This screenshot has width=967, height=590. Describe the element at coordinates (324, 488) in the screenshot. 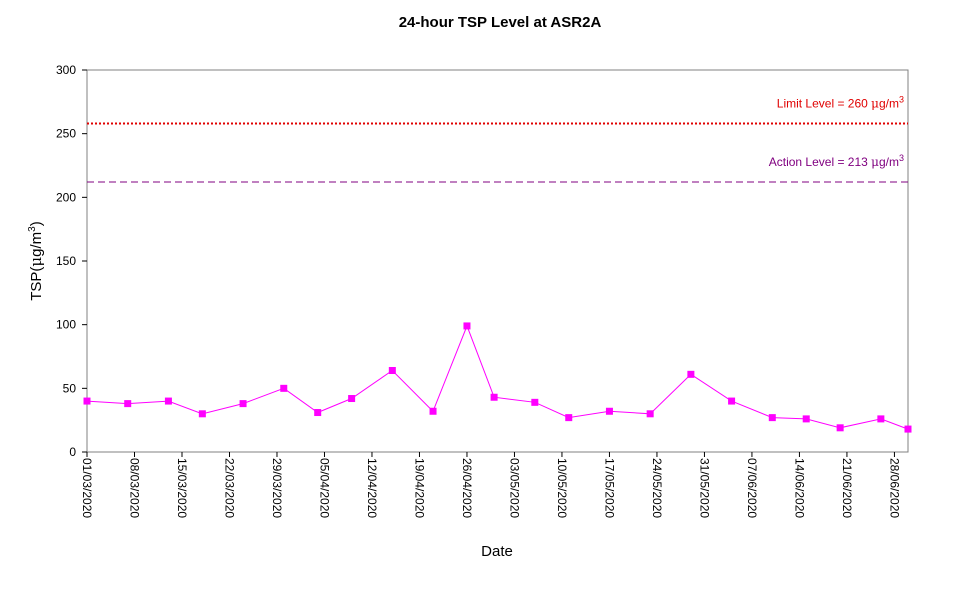

I see `x-tick-label: 05/04/2020` at that location.